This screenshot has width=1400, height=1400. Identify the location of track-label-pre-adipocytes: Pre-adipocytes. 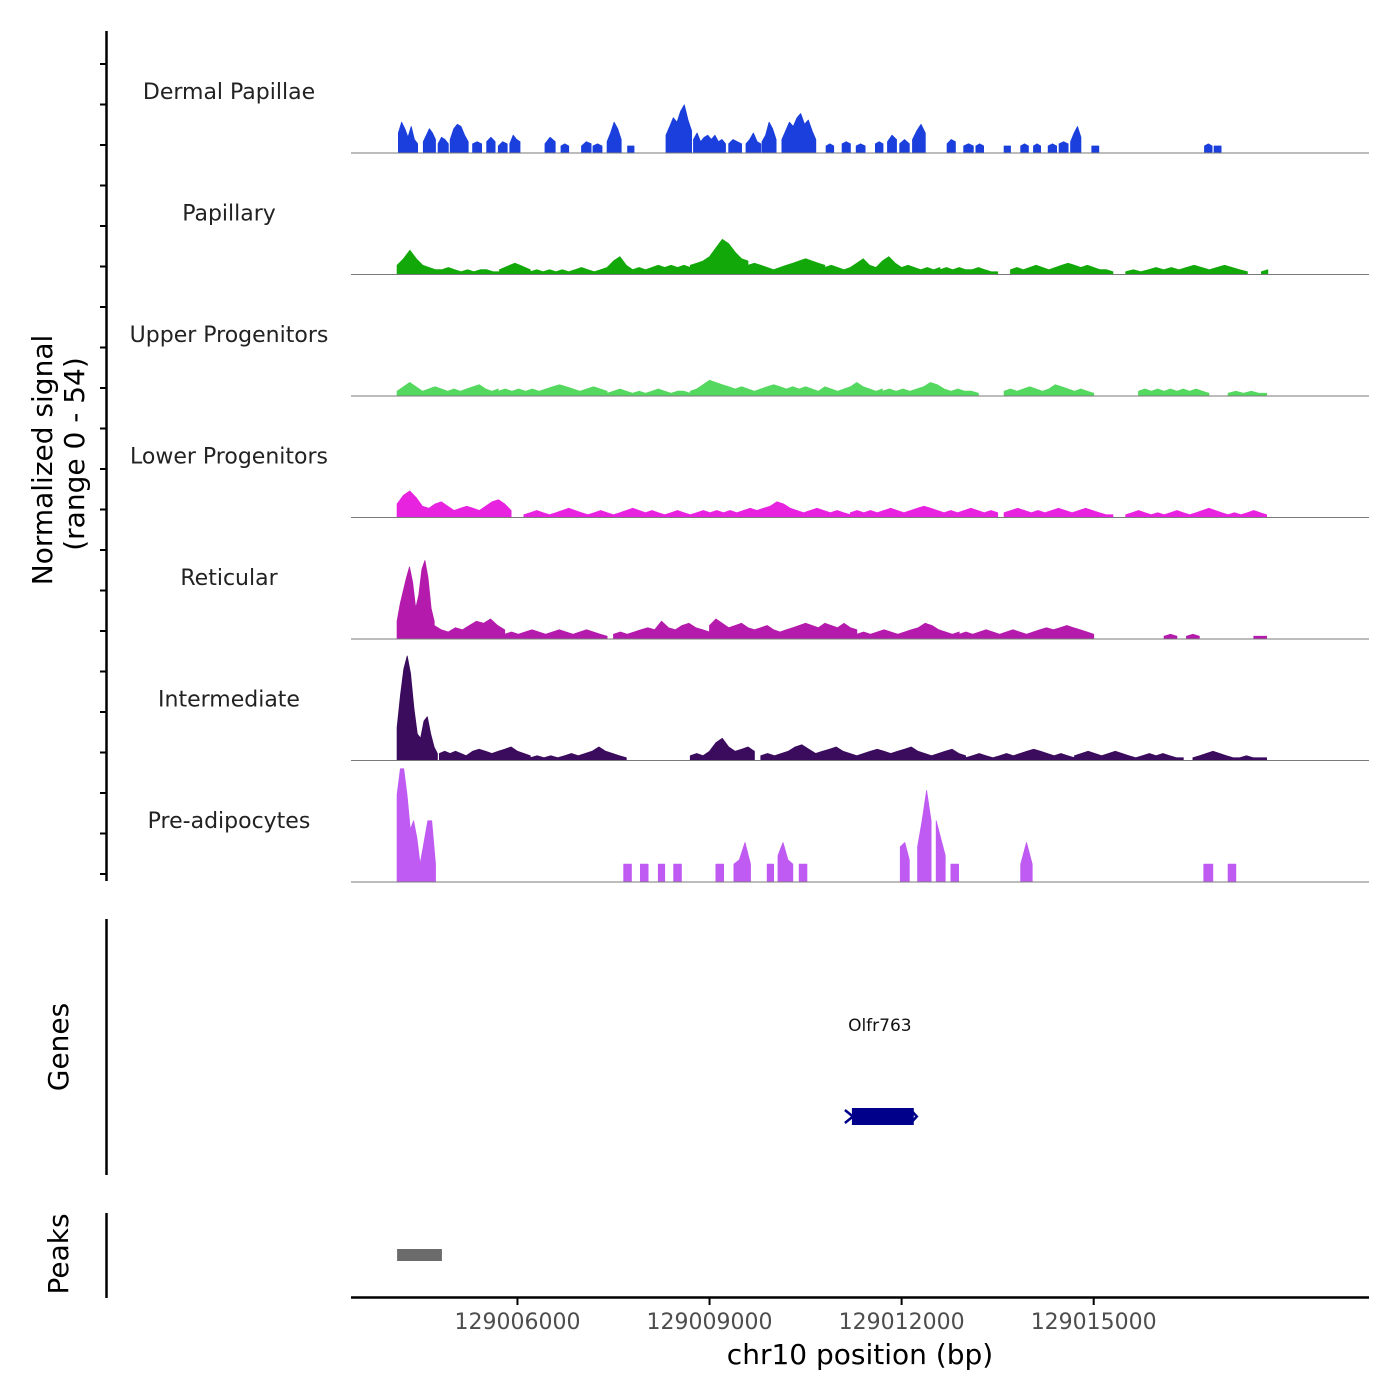
(229, 821).